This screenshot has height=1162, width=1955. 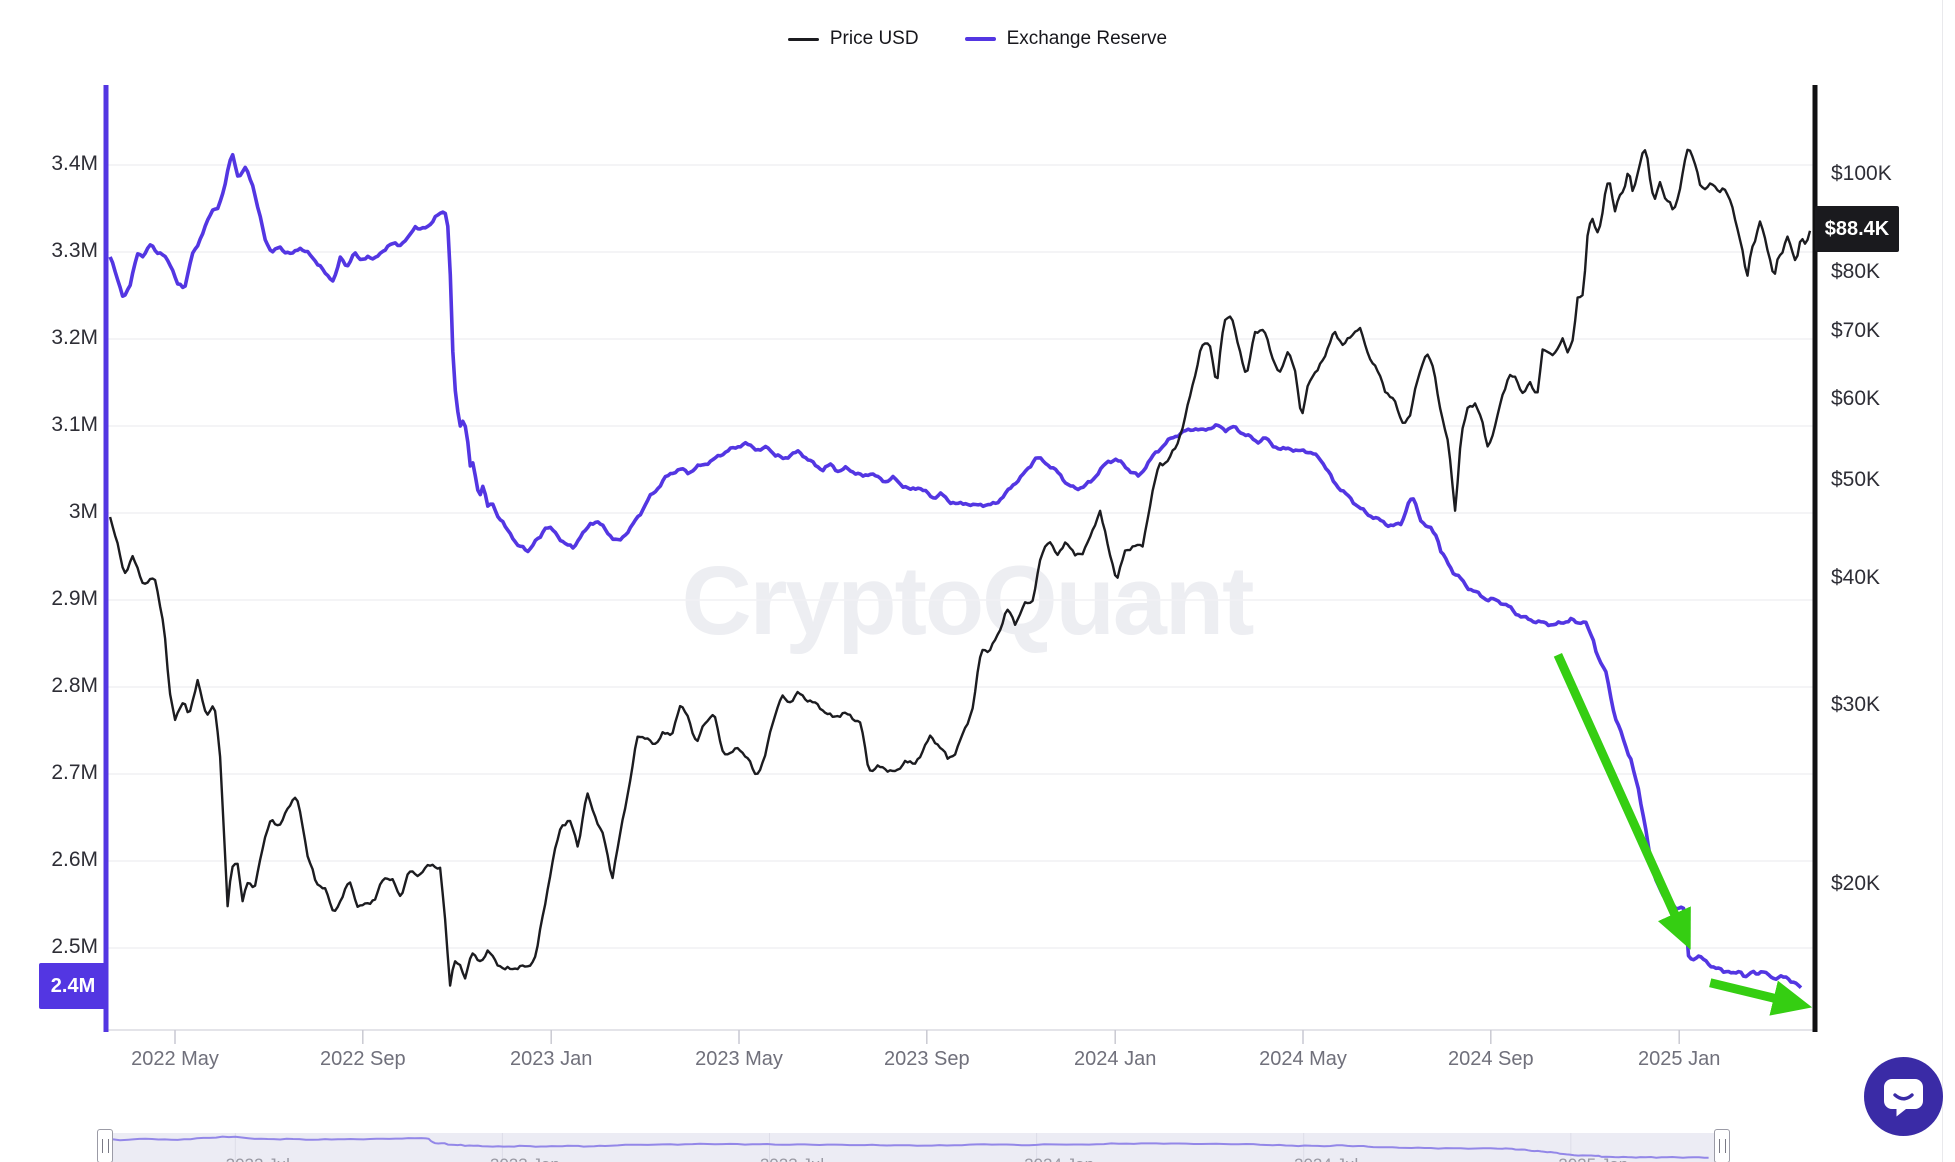 What do you see at coordinates (1087, 38) in the screenshot?
I see `legend-reserve-label: Exchange Reserve` at bounding box center [1087, 38].